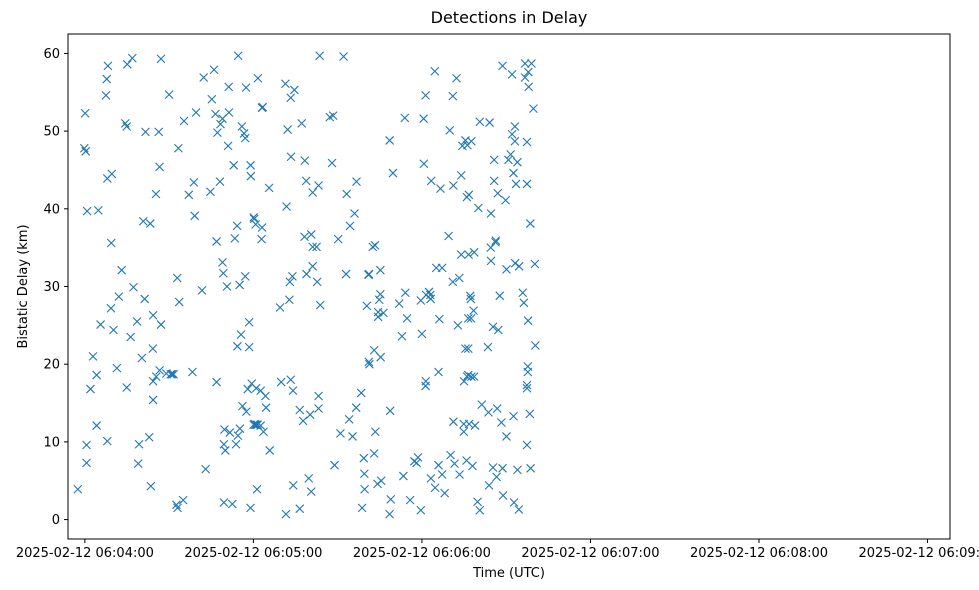 This screenshot has height=590, width=979. I want to click on x-tick-label: 2025-02-12 06:04:00, so click(85, 553).